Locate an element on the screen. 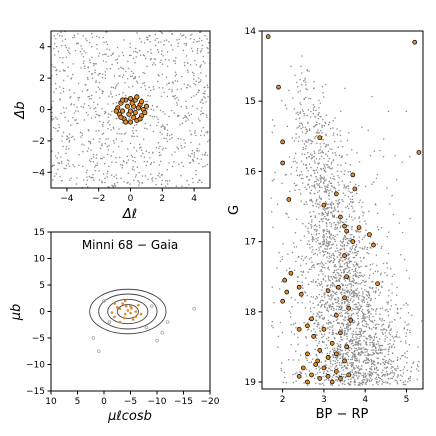 The width and height of the screenshot is (436, 436). pm-y-tick-label: −10 is located at coordinates (35, 366).